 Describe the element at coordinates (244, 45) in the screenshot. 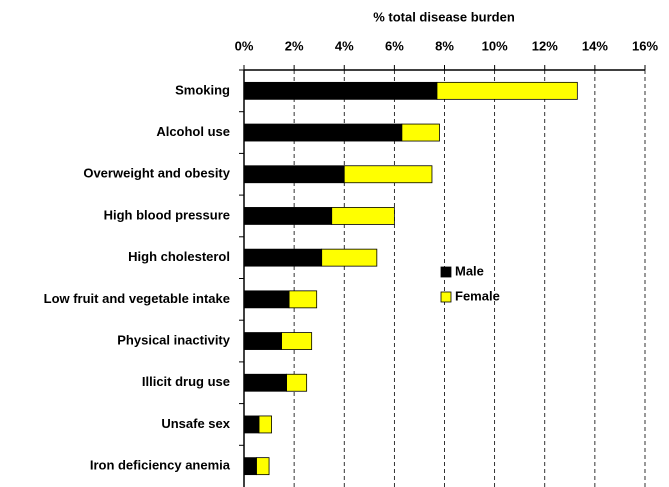

I see `x-tick-label: 0%` at that location.